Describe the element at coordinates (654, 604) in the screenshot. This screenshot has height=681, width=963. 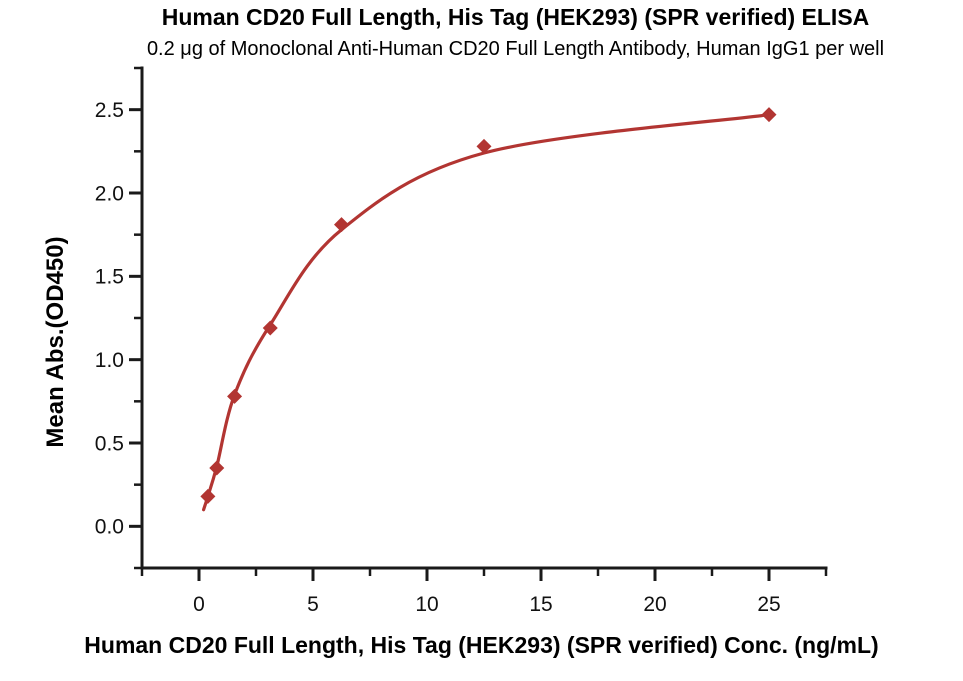
I see `x-tick-label: 20` at that location.